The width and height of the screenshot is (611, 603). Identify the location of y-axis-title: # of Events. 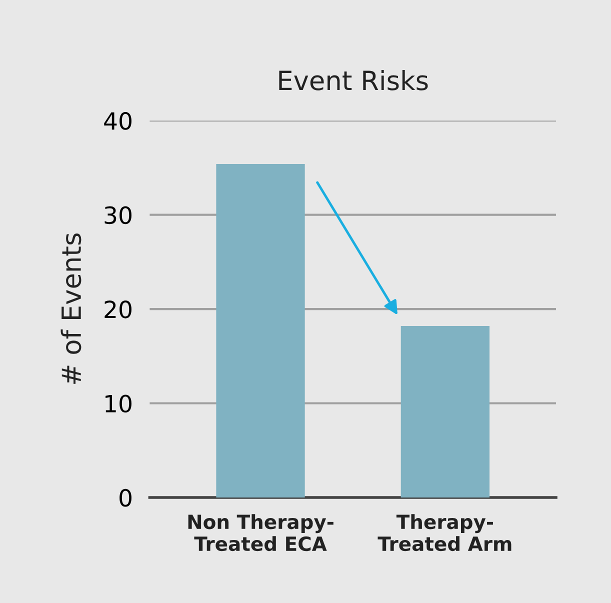
(71, 308).